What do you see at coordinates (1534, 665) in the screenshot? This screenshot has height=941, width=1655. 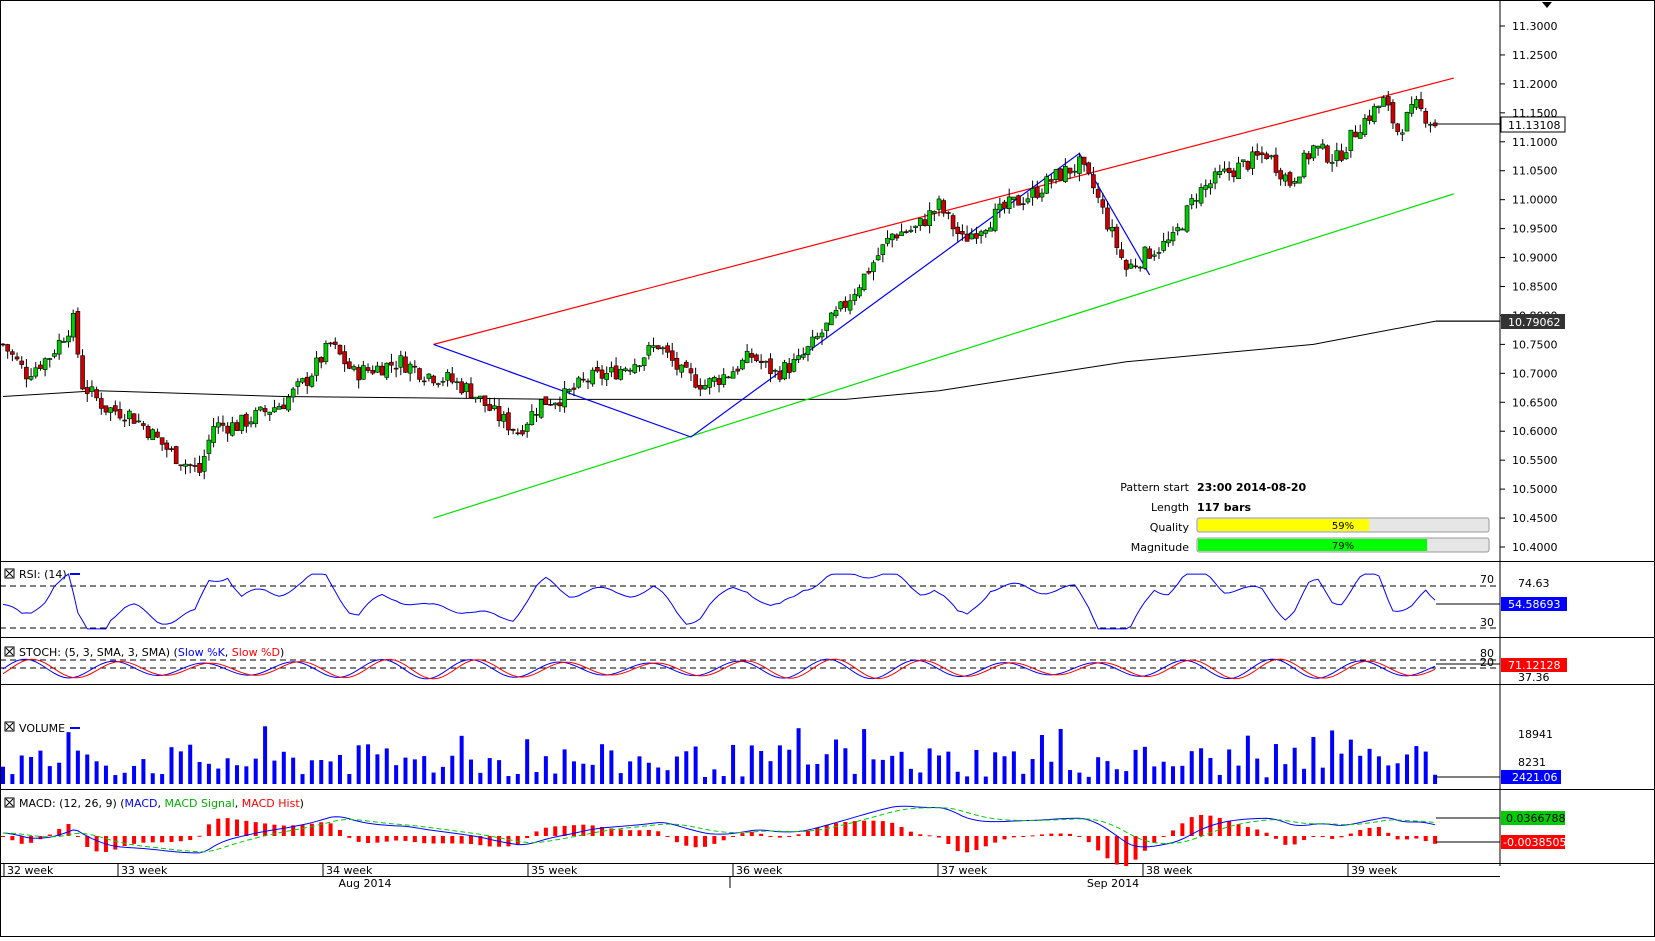 I see `stoch-value: 71.12128` at bounding box center [1534, 665].